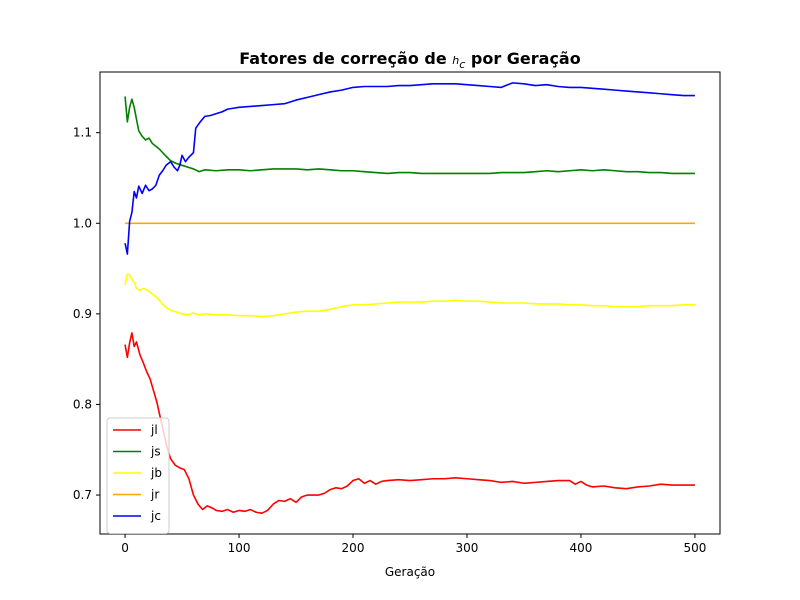 The height and width of the screenshot is (600, 800). What do you see at coordinates (410, 572) in the screenshot?
I see `x-axis-label: Geração` at bounding box center [410, 572].